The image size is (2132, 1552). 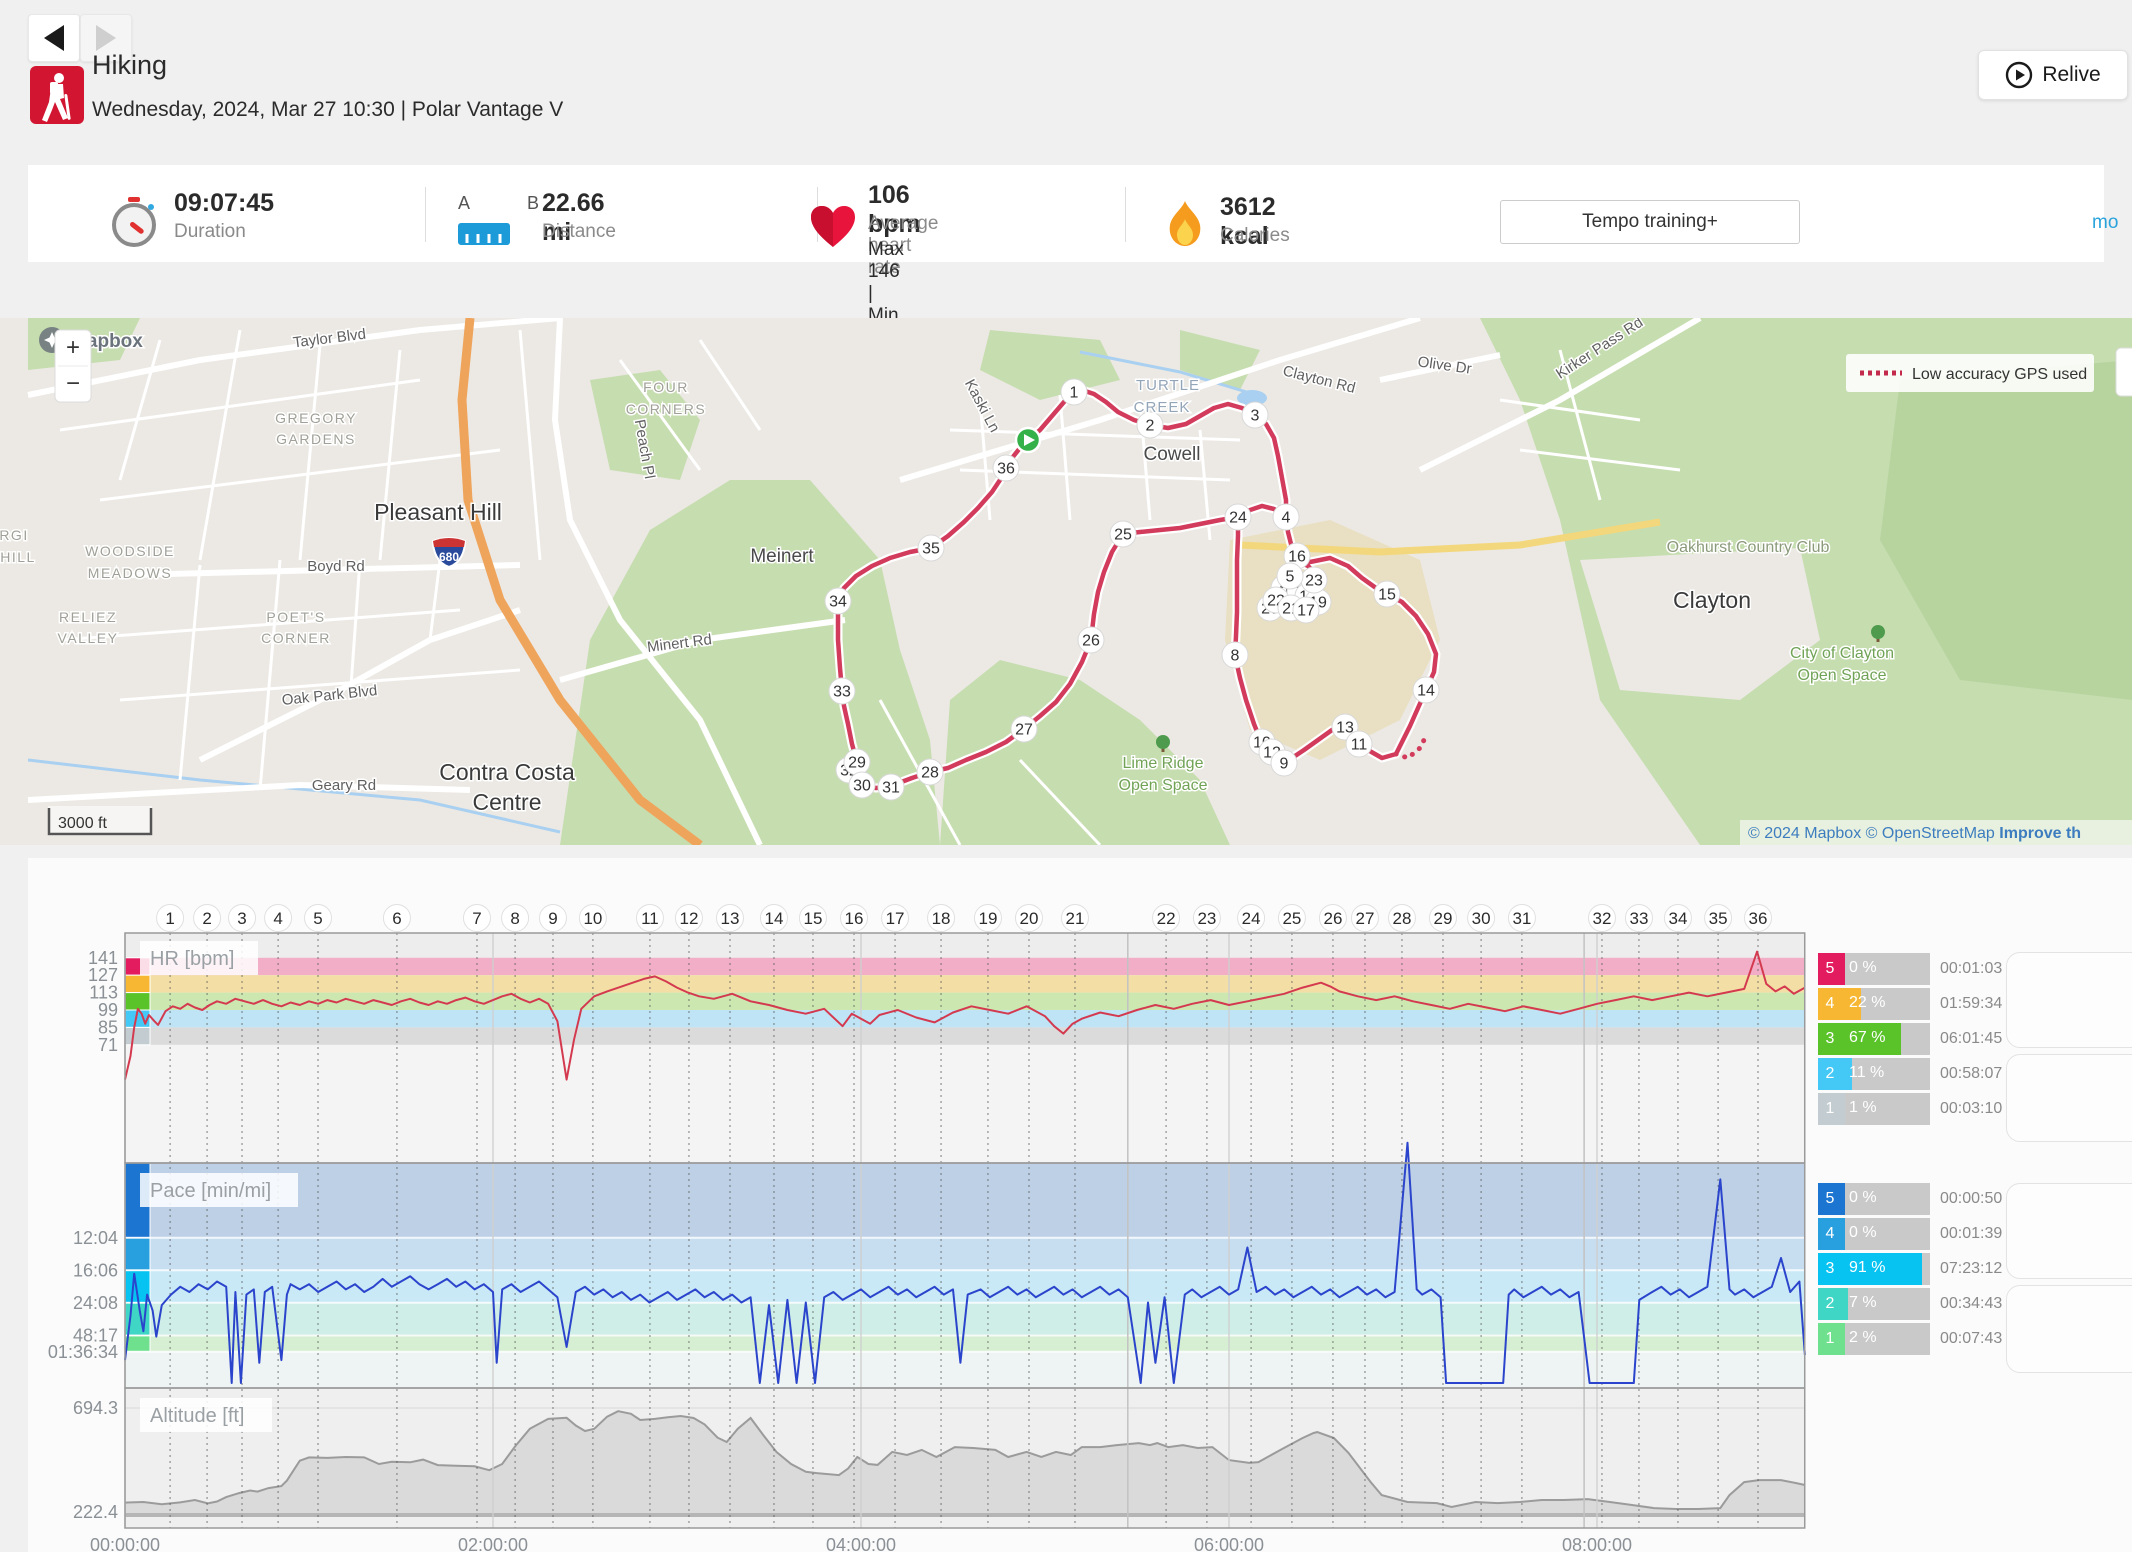 What do you see at coordinates (1238, 517) in the screenshot?
I see `map-lap-marker: 24` at bounding box center [1238, 517].